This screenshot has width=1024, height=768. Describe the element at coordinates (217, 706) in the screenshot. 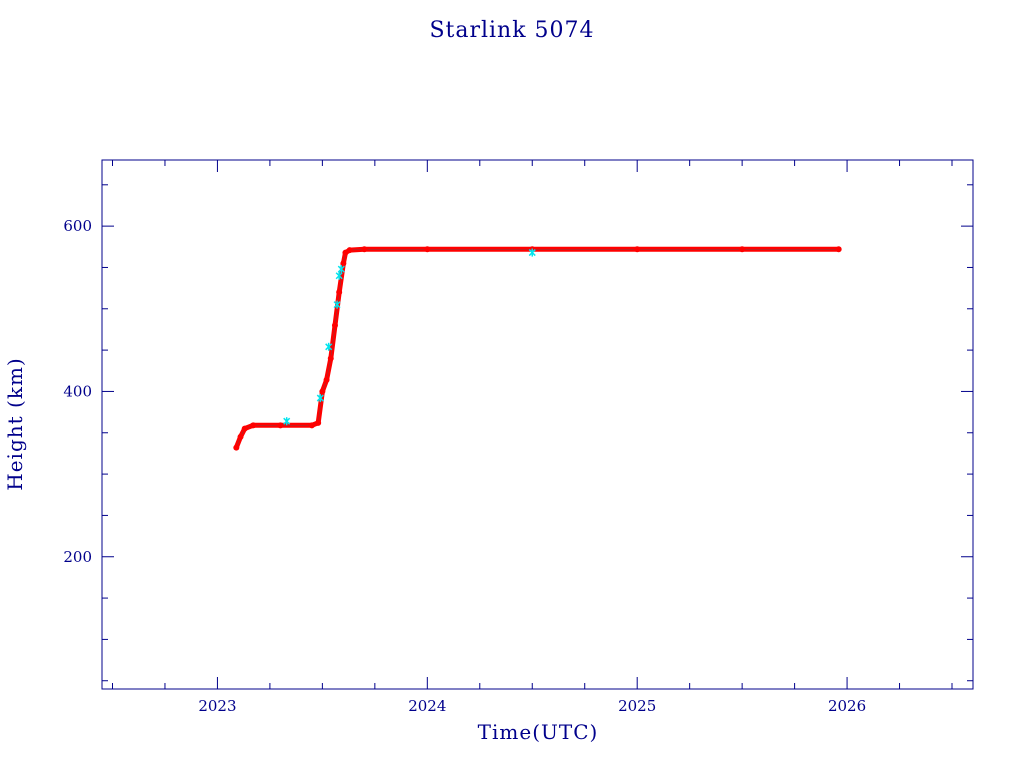

I see `x-tick-label: 2023` at that location.